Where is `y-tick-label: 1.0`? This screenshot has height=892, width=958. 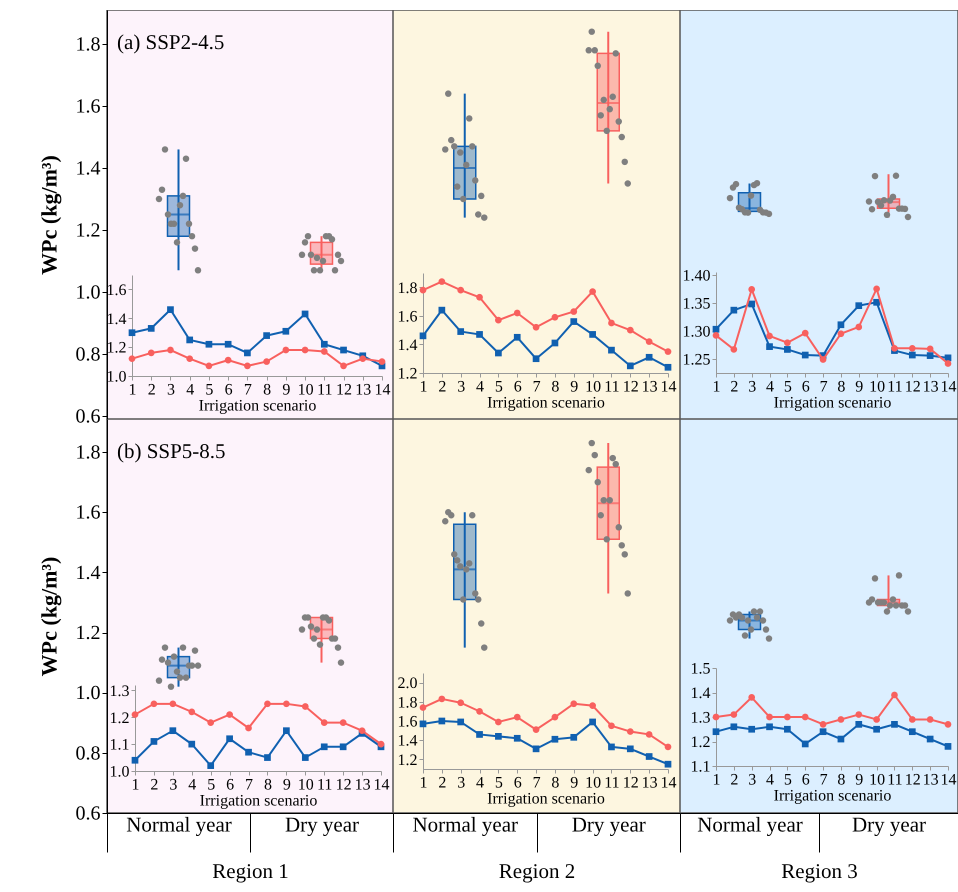
y-tick-label: 1.0 is located at coordinates (116, 377).